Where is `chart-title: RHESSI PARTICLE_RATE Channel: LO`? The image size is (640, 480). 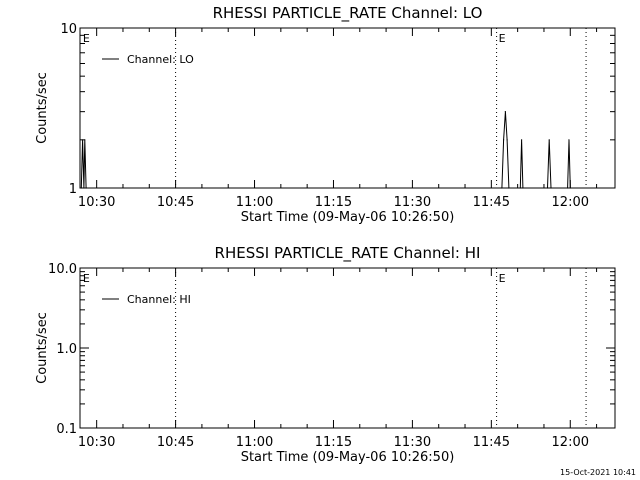
chart-title: RHESSI PARTICLE_RATE Channel: LO is located at coordinates (348, 13).